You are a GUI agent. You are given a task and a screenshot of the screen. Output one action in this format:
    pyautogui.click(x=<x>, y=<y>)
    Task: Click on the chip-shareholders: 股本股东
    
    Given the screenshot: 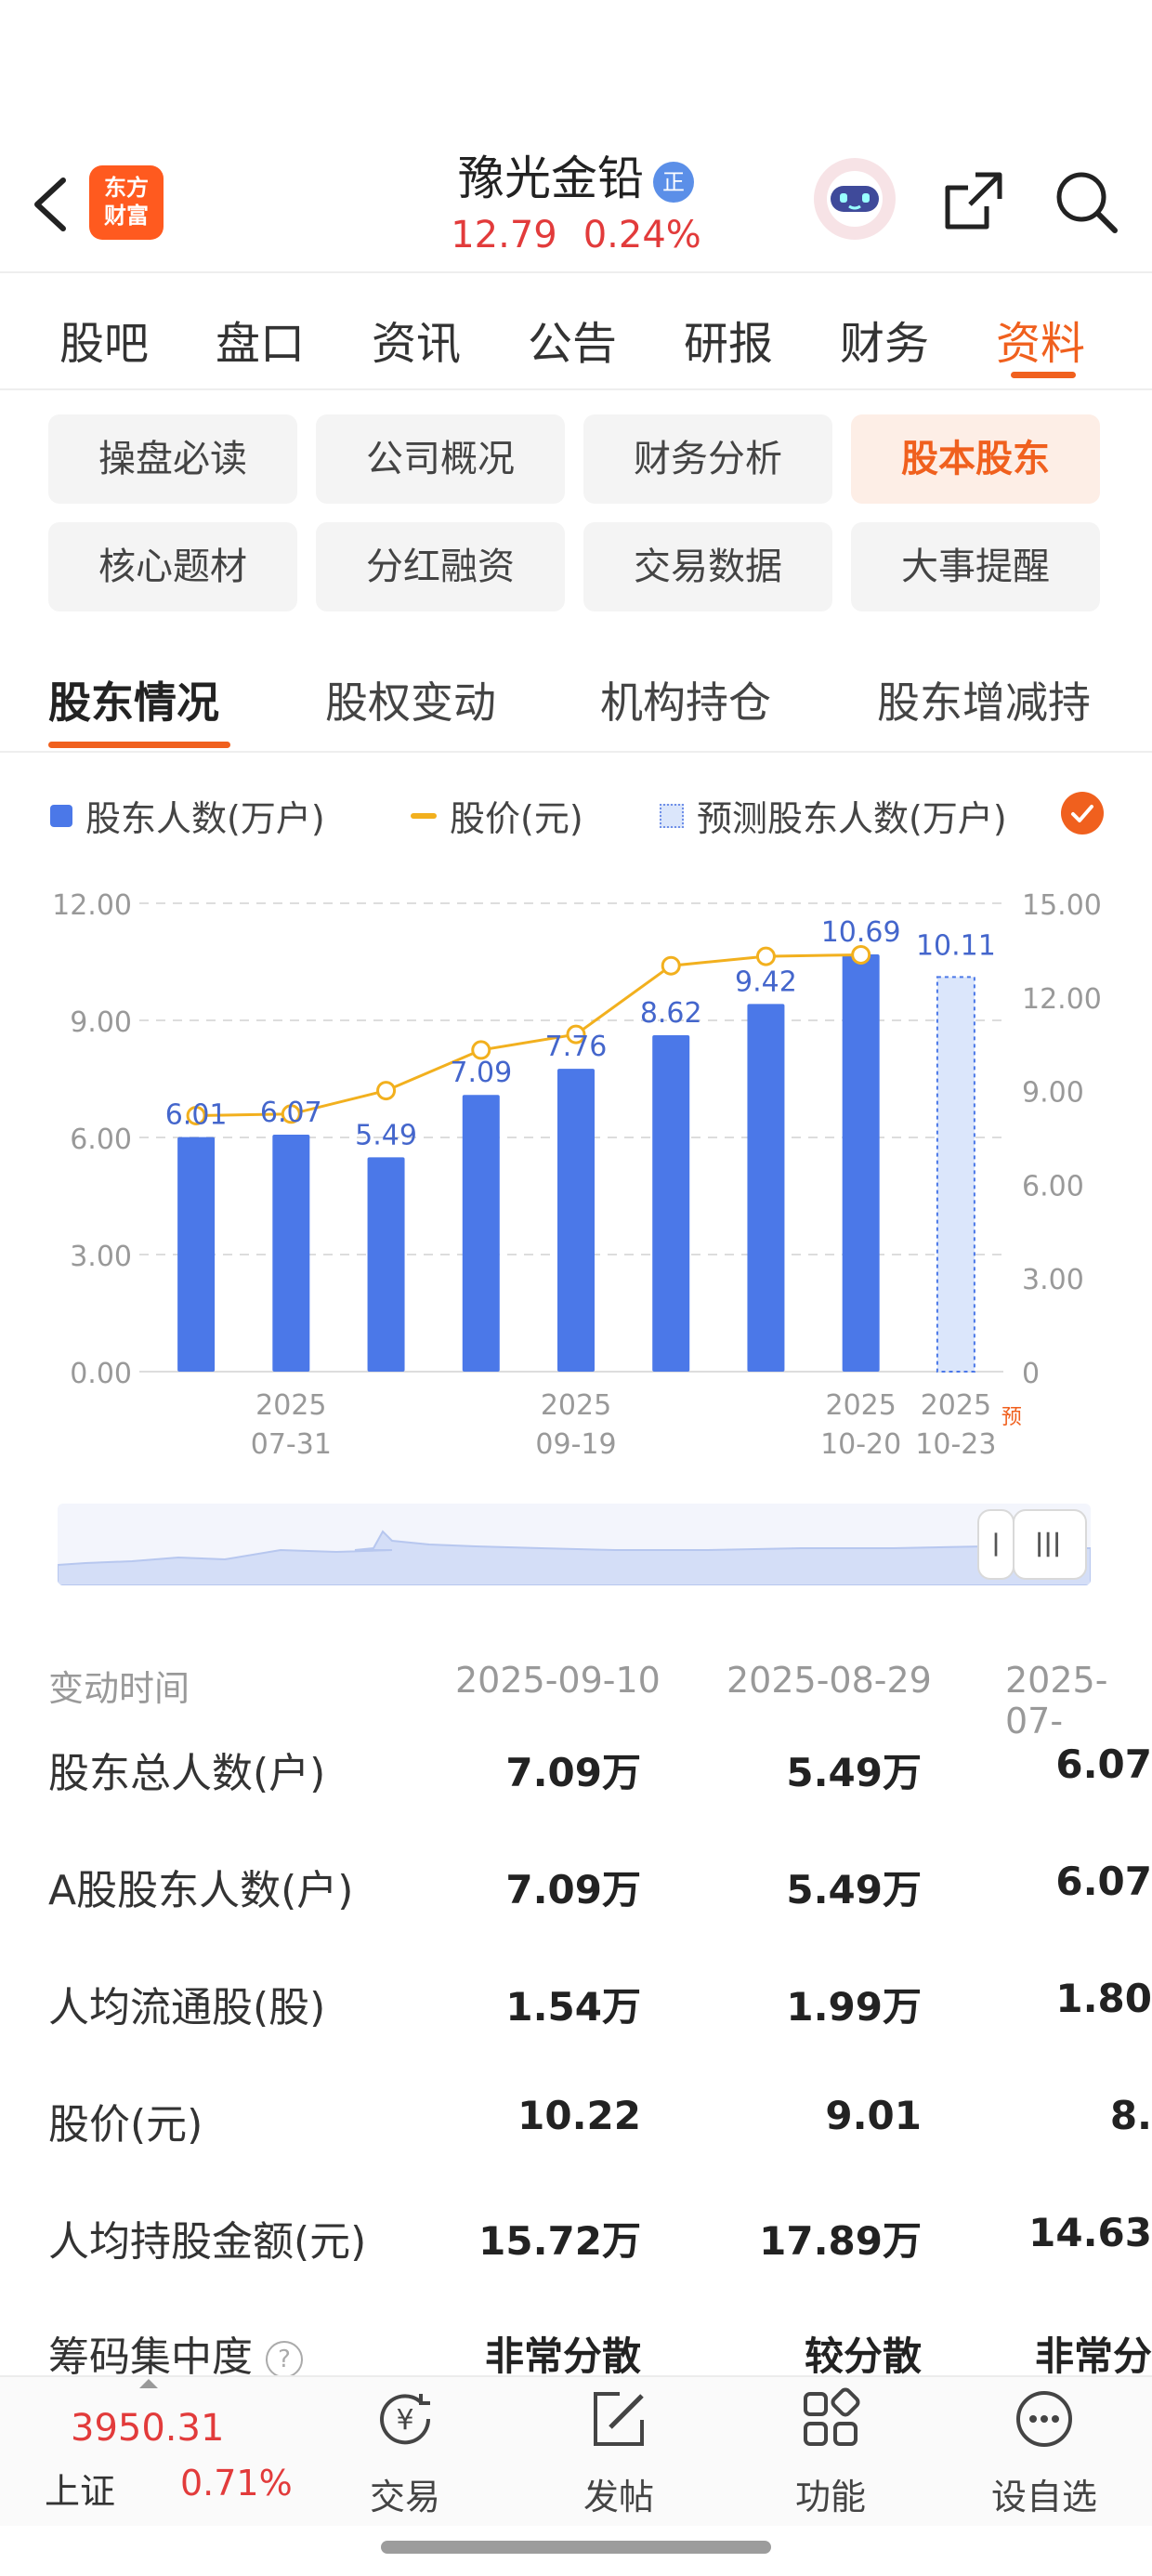 What is the action you would take?
    pyautogui.click(x=975, y=459)
    